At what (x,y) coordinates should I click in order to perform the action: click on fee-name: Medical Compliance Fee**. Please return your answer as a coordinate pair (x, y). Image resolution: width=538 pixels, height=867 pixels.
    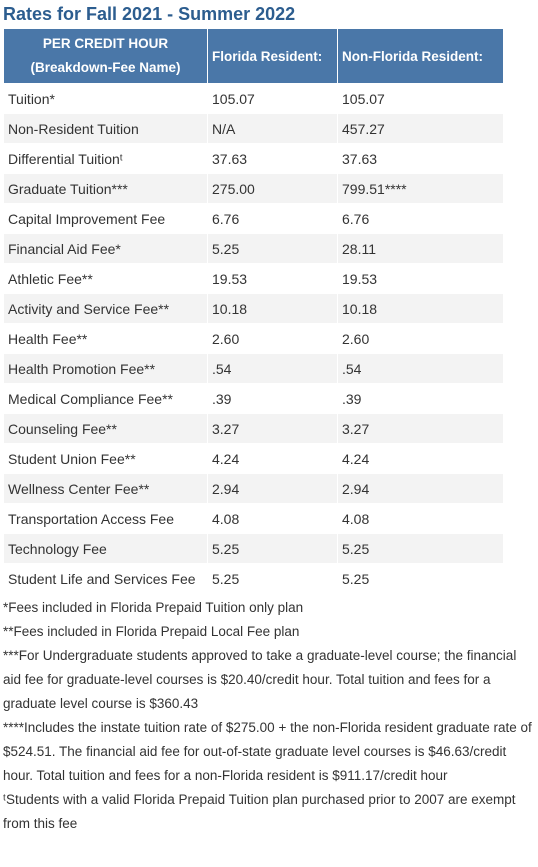
    Looking at the image, I should click on (105, 398).